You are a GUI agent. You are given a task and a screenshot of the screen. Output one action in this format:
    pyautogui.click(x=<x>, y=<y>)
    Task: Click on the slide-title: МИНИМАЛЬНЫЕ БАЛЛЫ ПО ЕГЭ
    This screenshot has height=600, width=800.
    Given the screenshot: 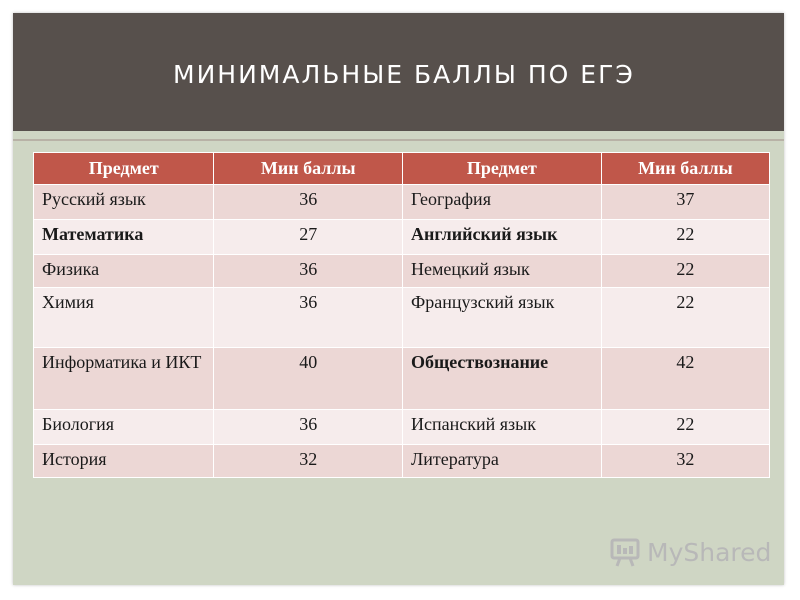 What is the action you would take?
    pyautogui.click(x=404, y=74)
    